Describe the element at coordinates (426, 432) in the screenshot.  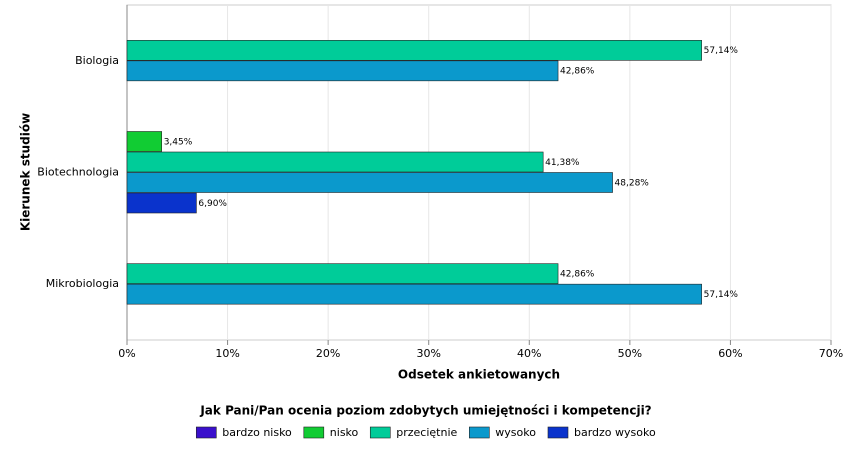
I see `legend-label: przeciętnie` at that location.